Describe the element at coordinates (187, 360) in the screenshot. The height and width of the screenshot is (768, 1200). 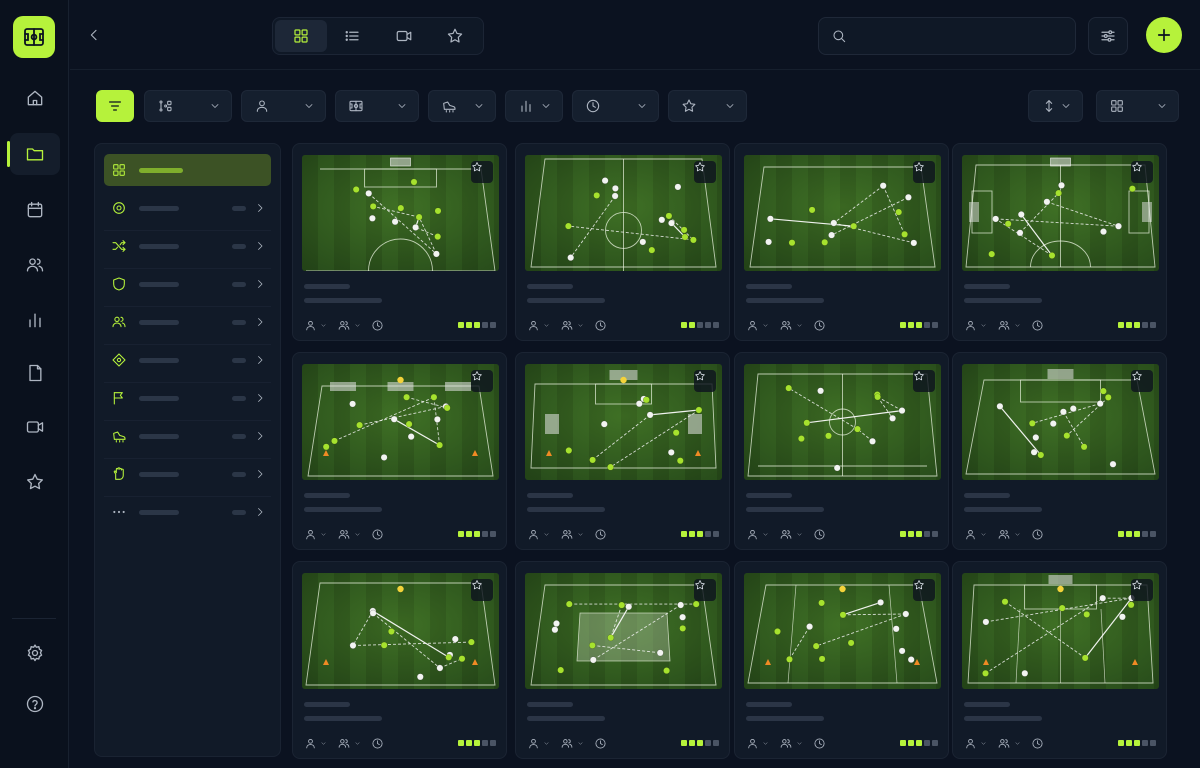
I see `category-finishing` at that location.